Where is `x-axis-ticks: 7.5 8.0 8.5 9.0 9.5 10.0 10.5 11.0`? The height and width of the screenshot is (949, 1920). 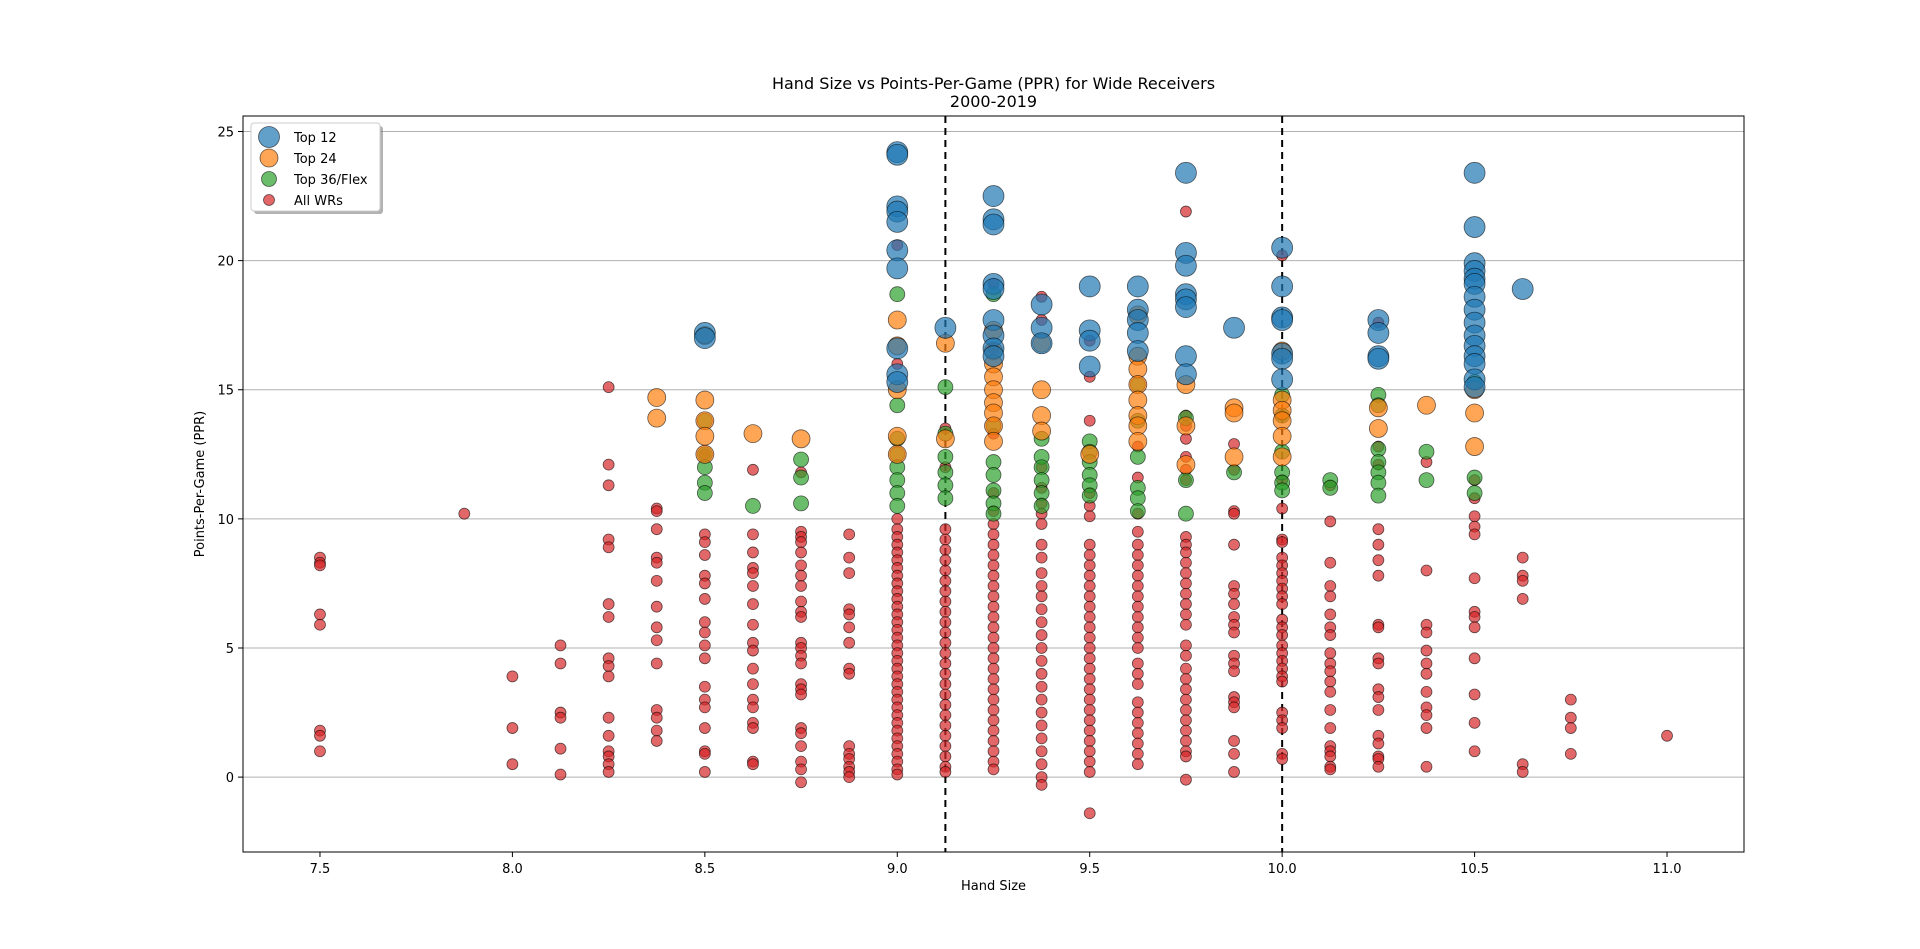
x-axis-ticks: 7.5 8.0 8.5 9.0 9.5 10.0 10.5 11.0 is located at coordinates (996, 864).